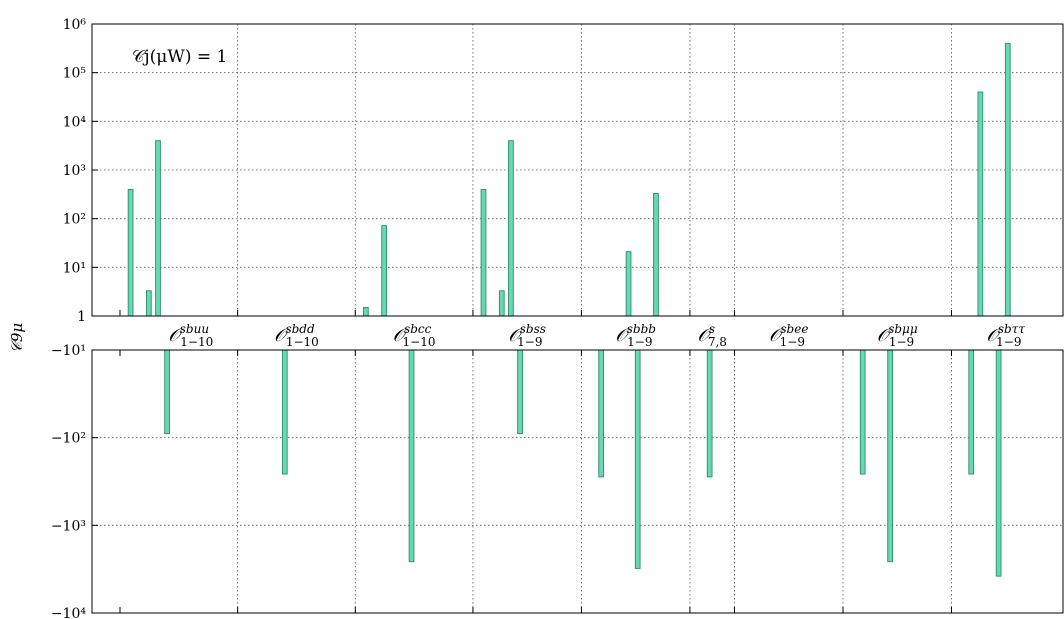  What do you see at coordinates (890, 456) in the screenshot?
I see `bar-sbμμ-5` at bounding box center [890, 456].